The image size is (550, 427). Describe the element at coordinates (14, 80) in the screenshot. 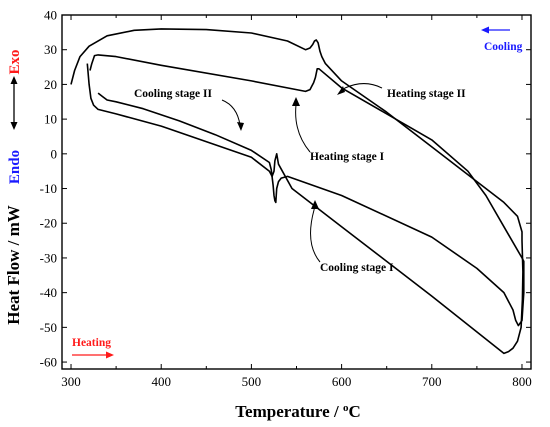

I see `exo-arrow-head` at that location.